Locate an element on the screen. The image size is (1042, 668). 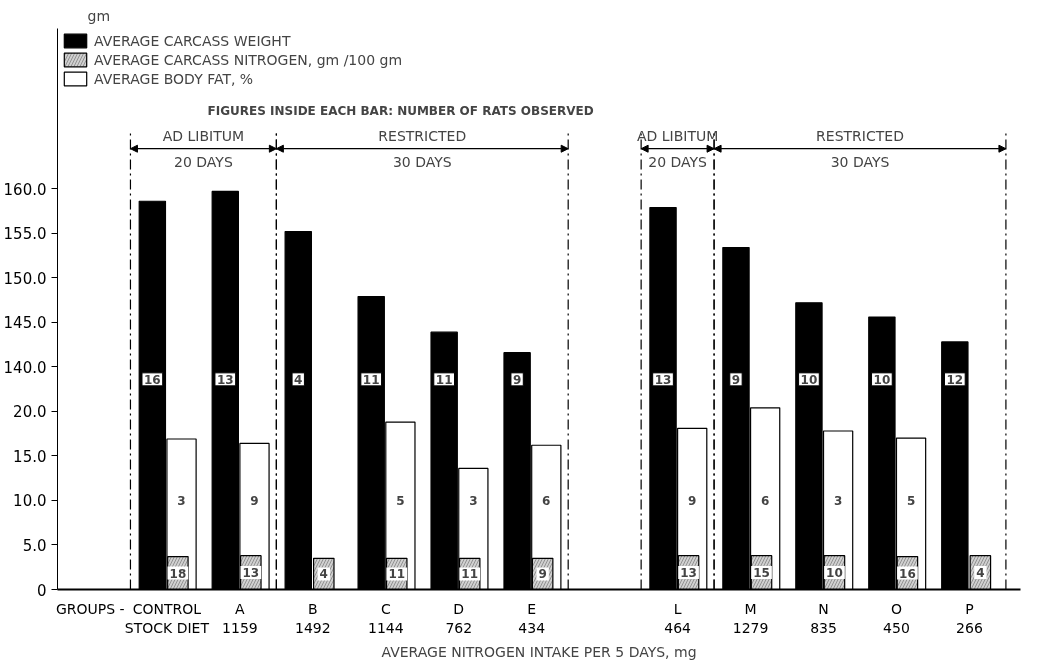
annotation: FIGURES INSIDE EACH BAR: NUMBER OF RATS OBSERVED is located at coordinates (400, 111).